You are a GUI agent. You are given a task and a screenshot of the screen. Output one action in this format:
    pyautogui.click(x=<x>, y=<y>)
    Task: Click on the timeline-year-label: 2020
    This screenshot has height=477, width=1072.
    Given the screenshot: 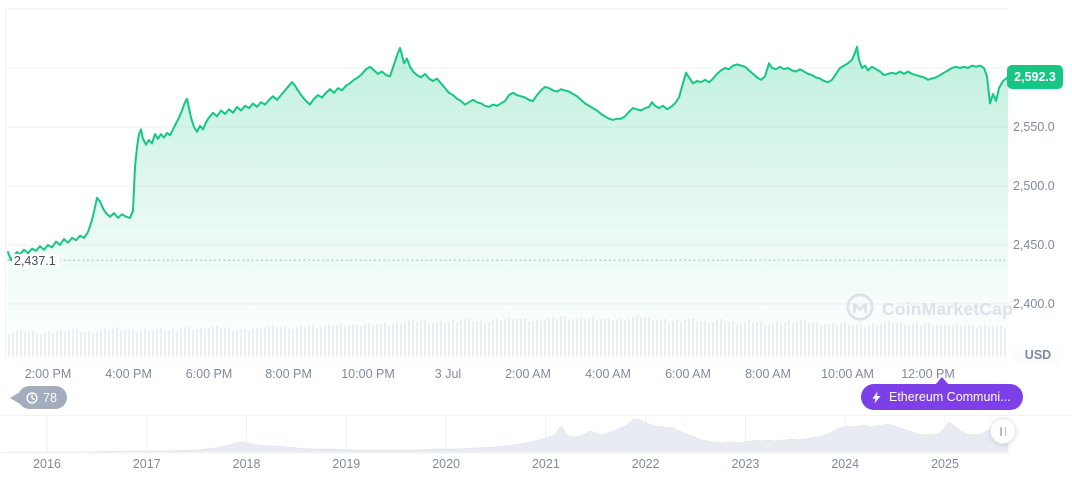 What is the action you would take?
    pyautogui.click(x=446, y=464)
    